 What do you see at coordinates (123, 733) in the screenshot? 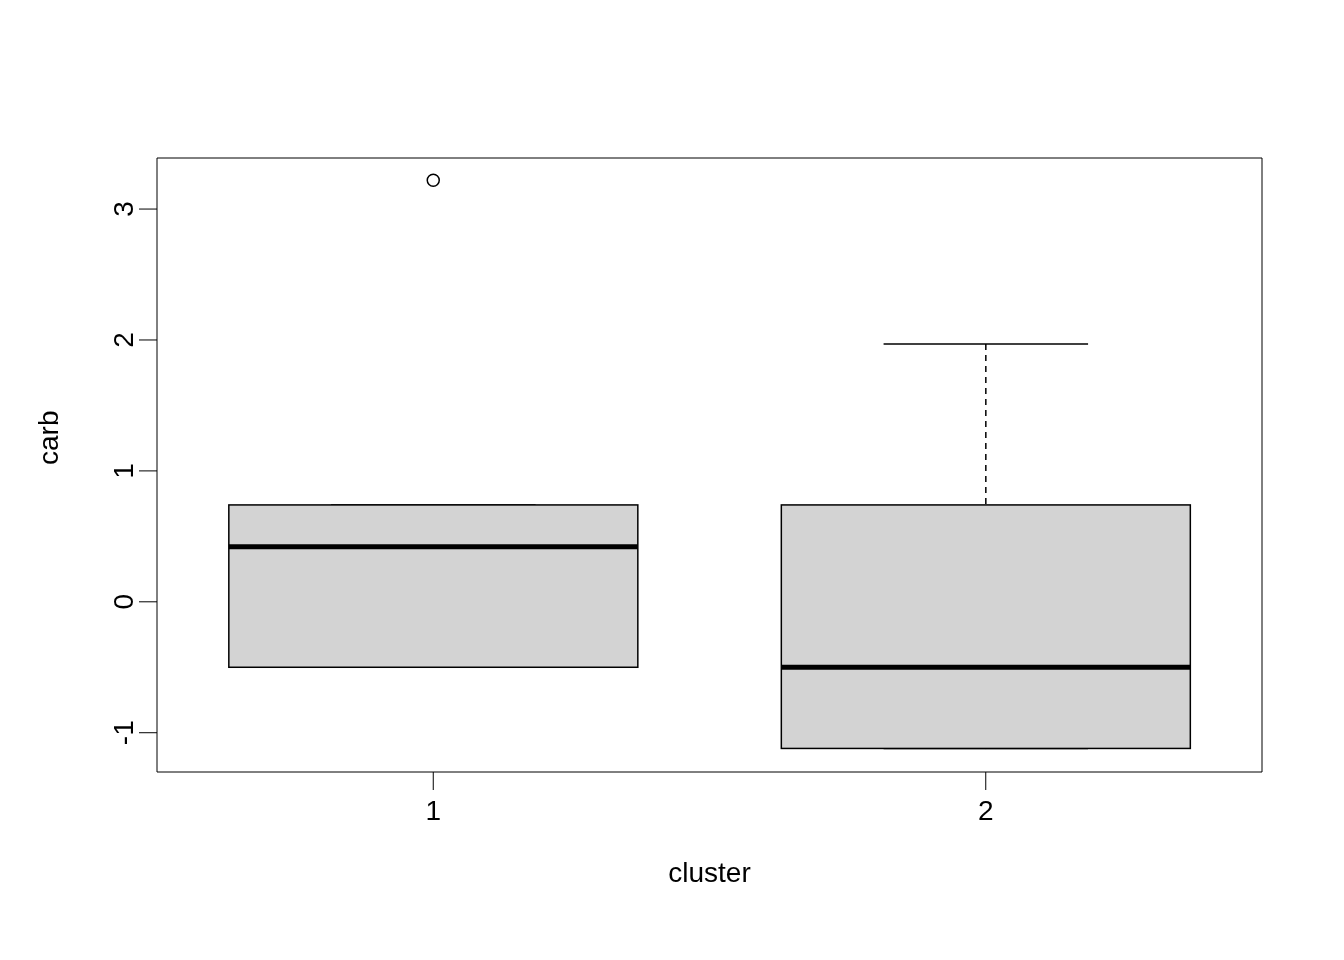
I see `y-tick-label: -1` at bounding box center [123, 733].